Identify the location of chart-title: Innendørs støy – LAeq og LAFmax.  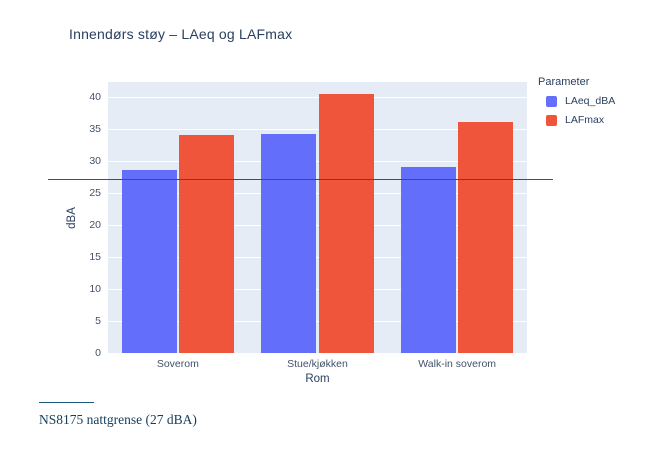
(181, 34).